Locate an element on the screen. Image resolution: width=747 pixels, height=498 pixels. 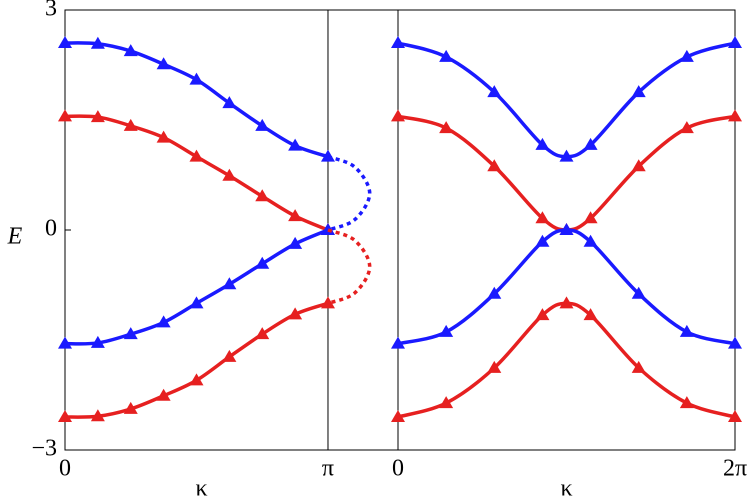
y-axis-label: E is located at coordinates (15, 237).